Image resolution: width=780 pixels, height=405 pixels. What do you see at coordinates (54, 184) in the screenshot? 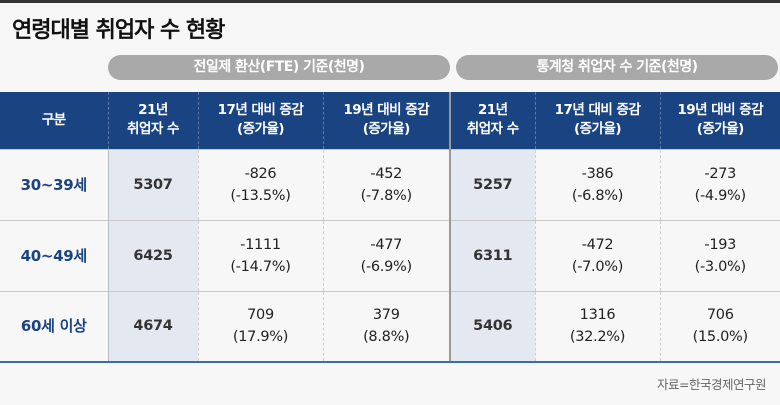
I see `row-label: 30~39세` at bounding box center [54, 184].